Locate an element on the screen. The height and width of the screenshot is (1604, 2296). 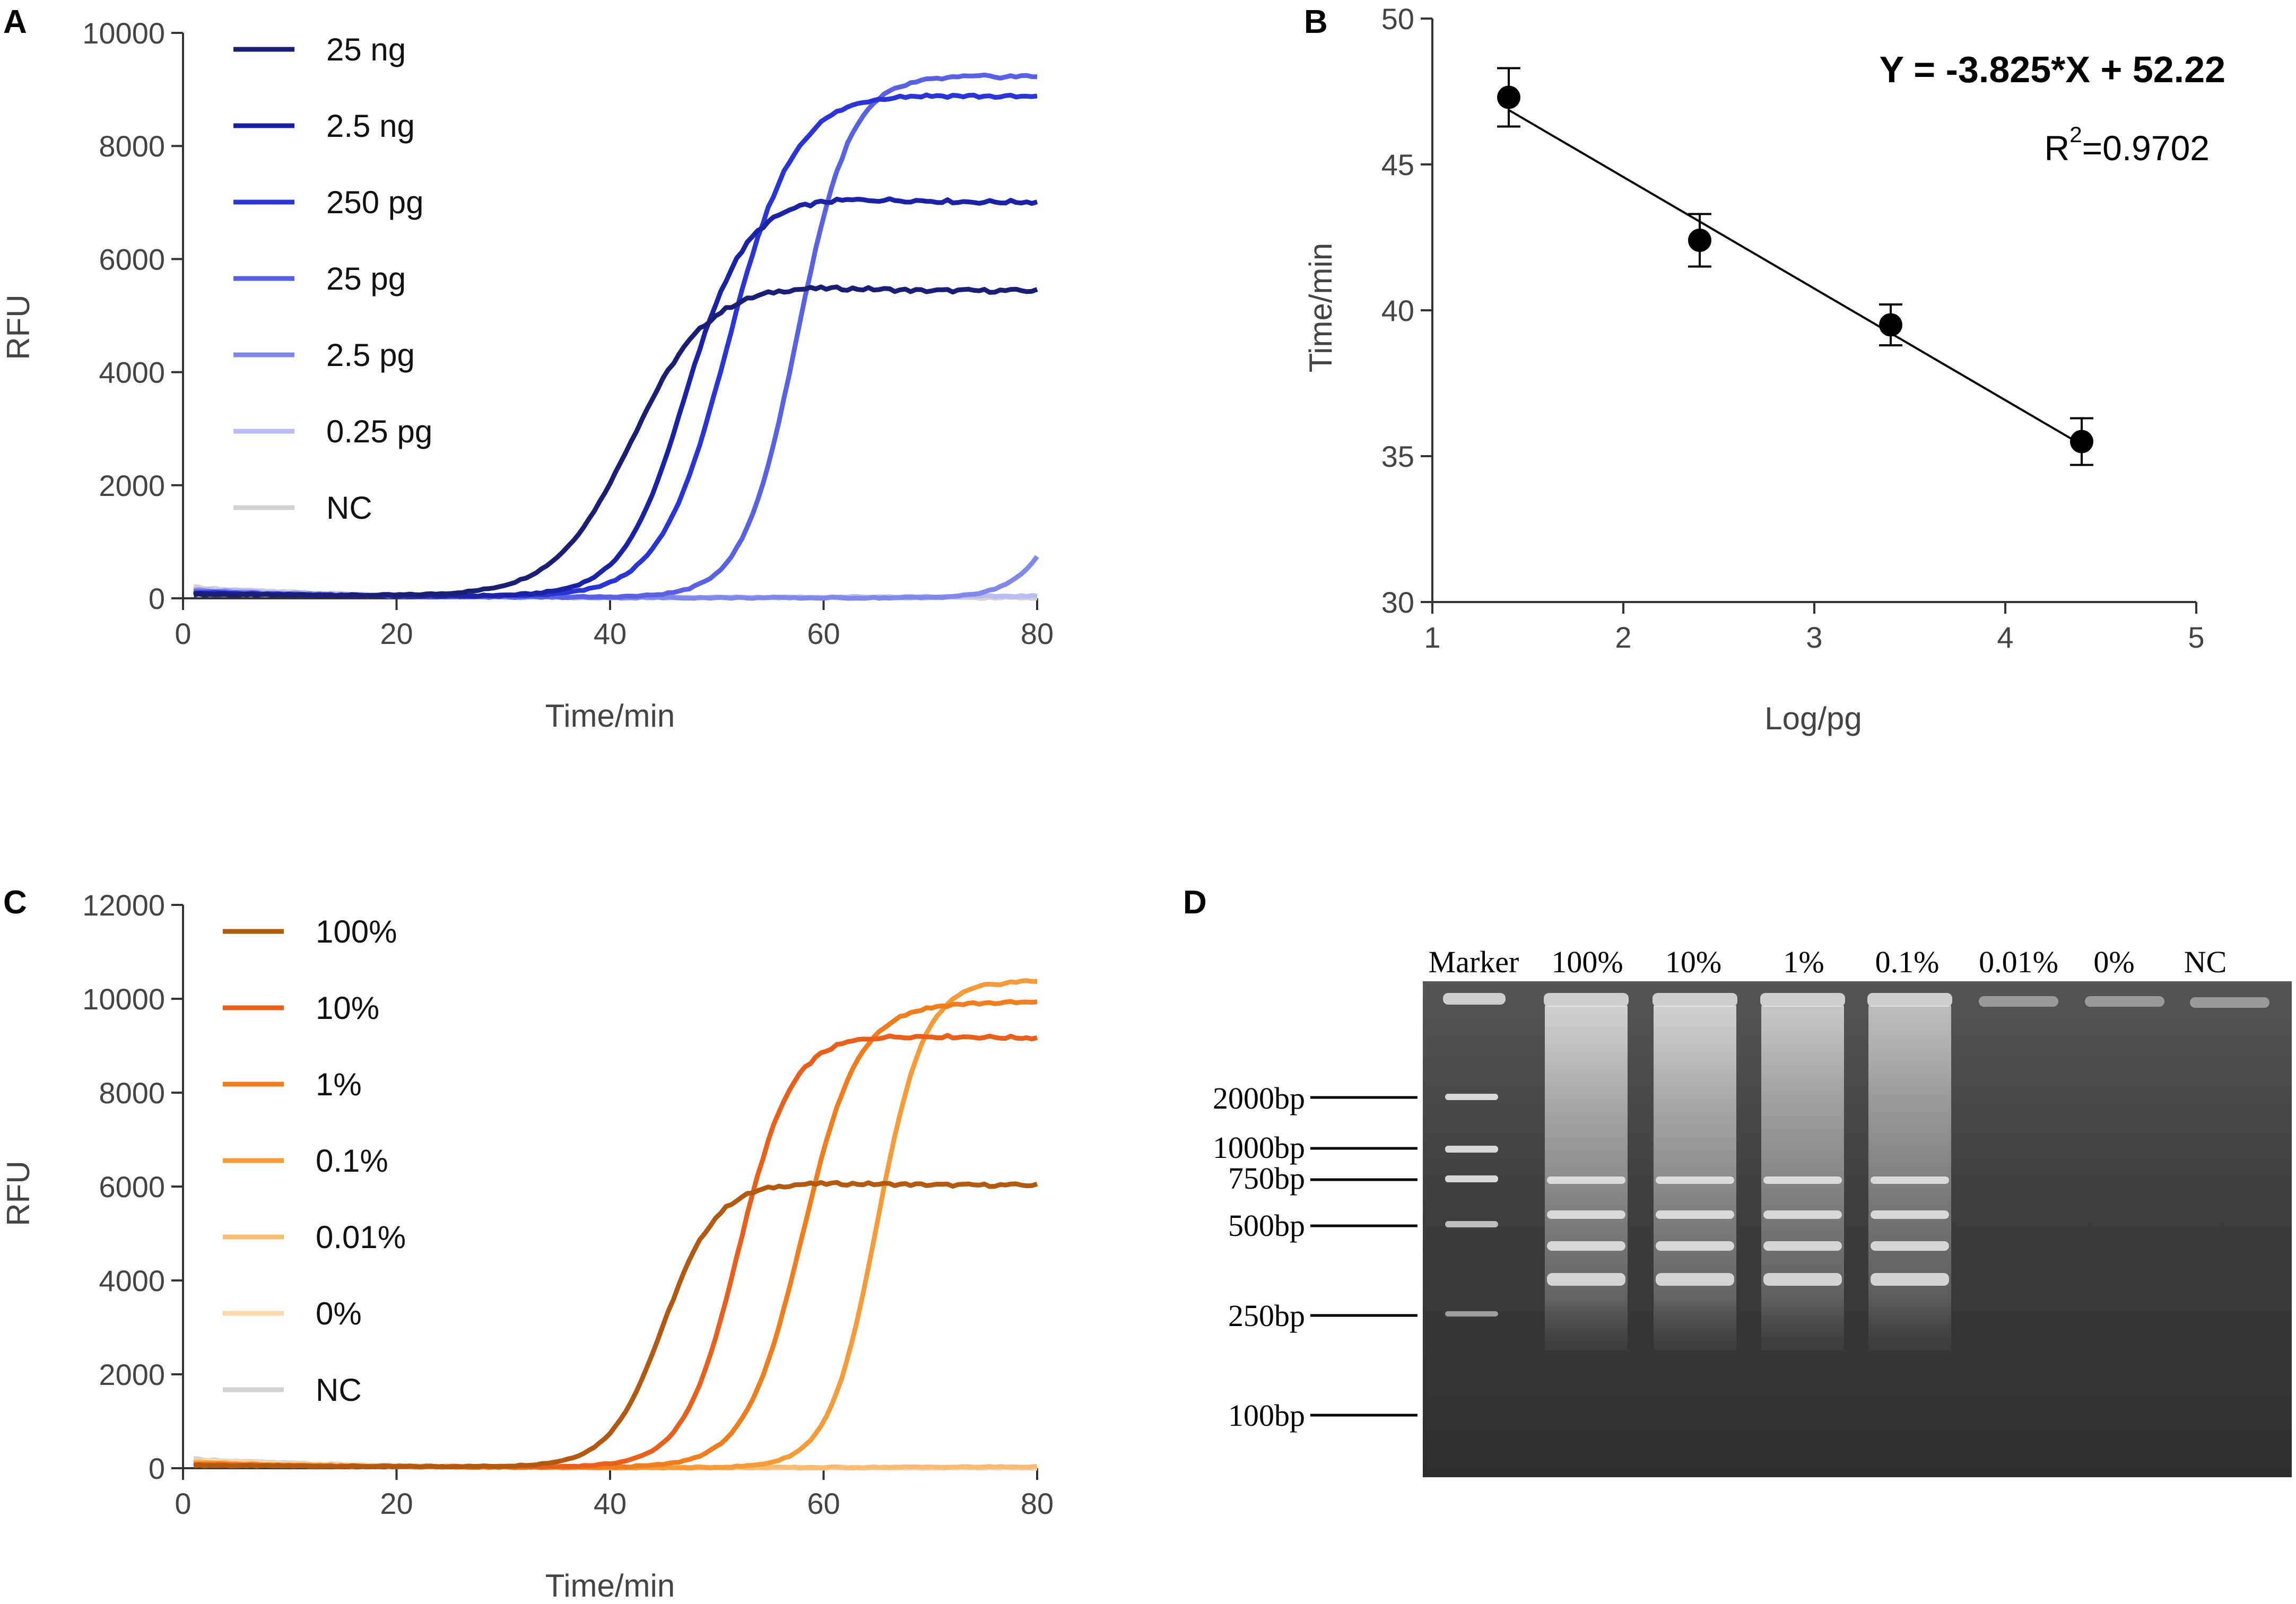
chart-a-y-tick-label: 6000 is located at coordinates (132, 259).